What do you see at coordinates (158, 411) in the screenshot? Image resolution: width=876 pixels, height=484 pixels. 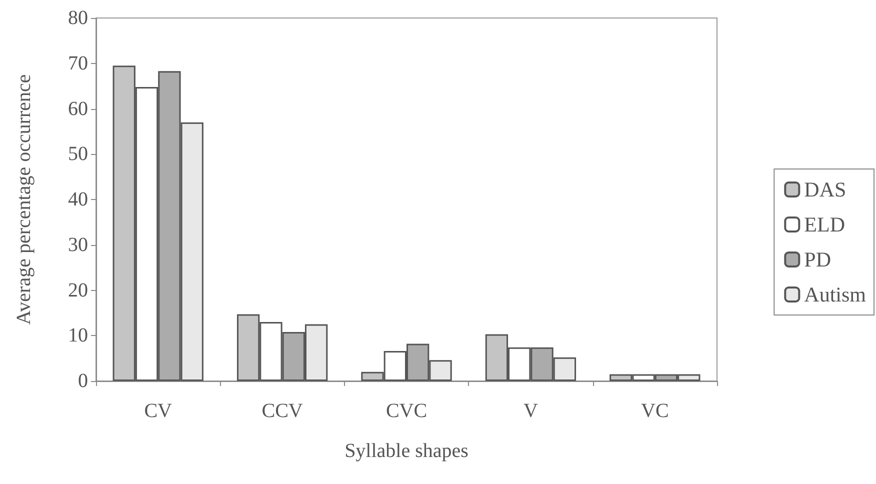 I see `x-tick-label: CV` at bounding box center [158, 411].